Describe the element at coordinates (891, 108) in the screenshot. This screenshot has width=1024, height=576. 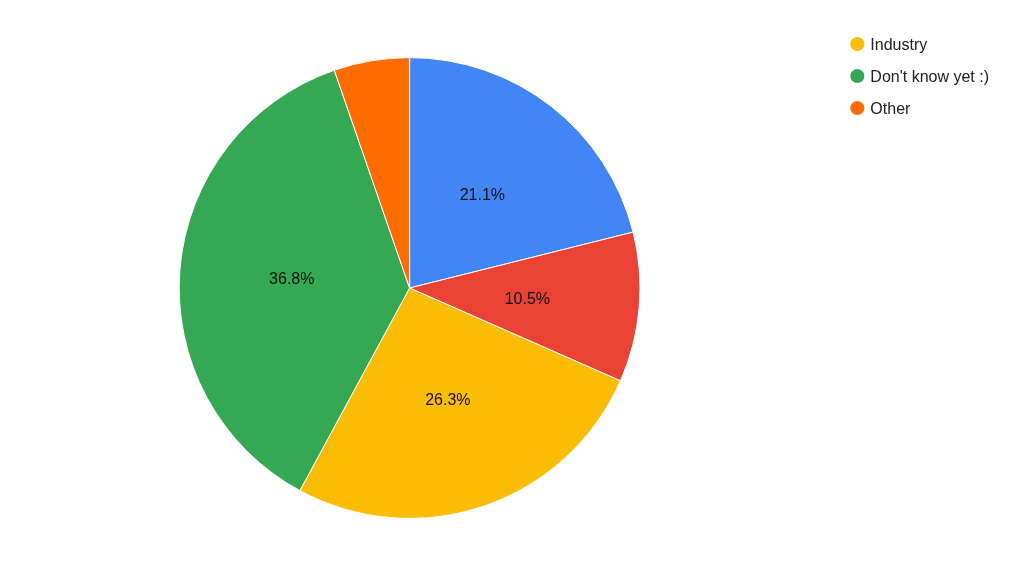
I see `legend-label: Other` at that location.